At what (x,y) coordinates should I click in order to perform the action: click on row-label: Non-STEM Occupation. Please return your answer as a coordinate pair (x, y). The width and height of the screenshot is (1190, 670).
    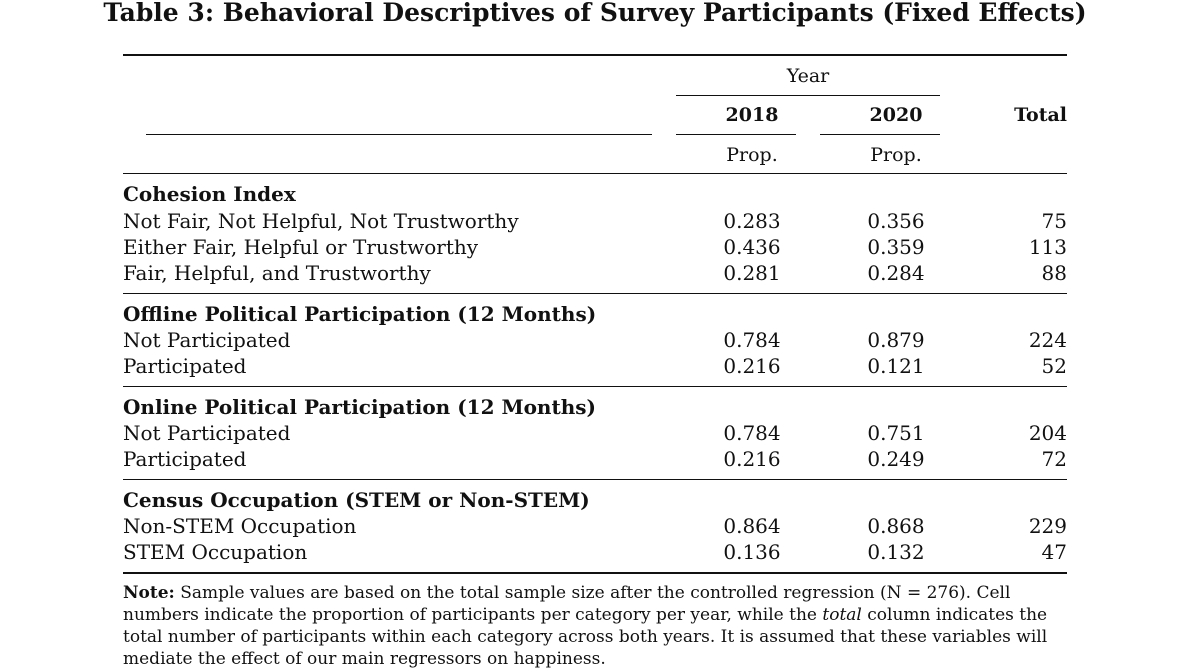
    Looking at the image, I should click on (240, 526).